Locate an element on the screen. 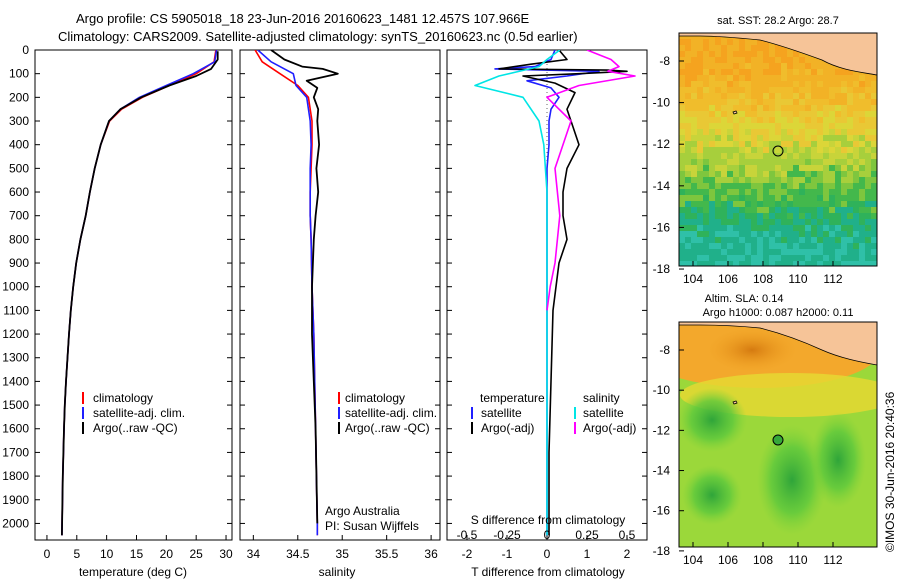 Image resolution: width=900 pixels, height=580 pixels. difference-x-tick-label: -1 is located at coordinates (507, 554).